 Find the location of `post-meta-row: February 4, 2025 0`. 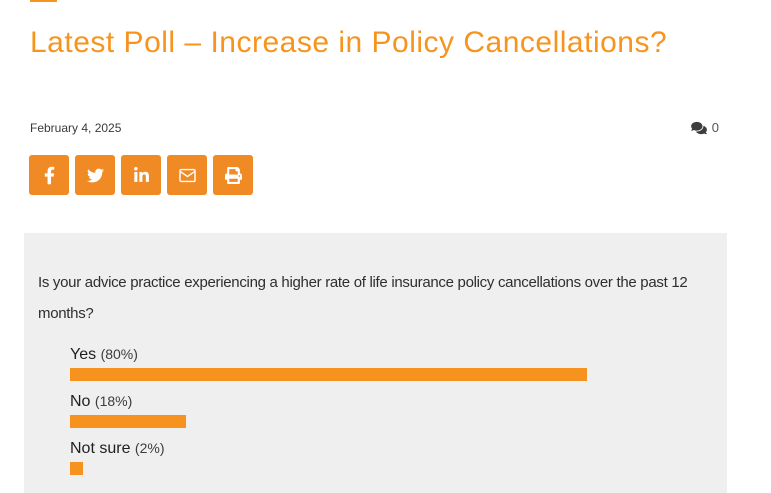

post-meta-row: February 4, 2025 0 is located at coordinates (374, 127).